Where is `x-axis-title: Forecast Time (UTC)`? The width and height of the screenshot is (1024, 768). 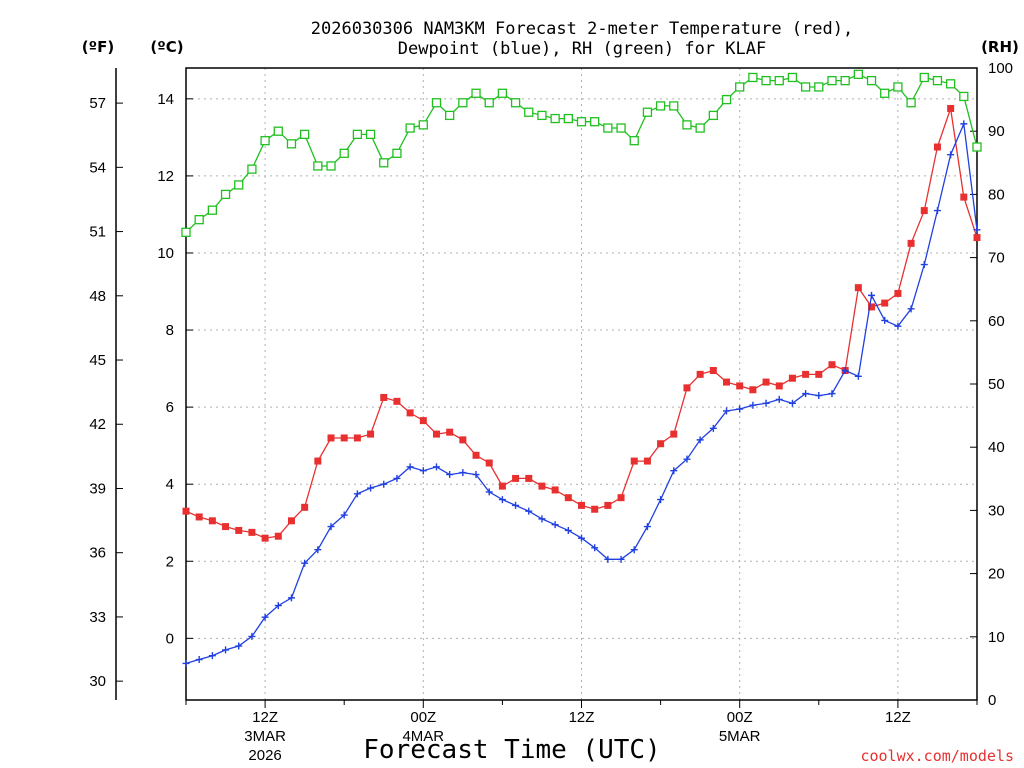
x-axis-title: Forecast Time (UTC) is located at coordinates (511, 750).